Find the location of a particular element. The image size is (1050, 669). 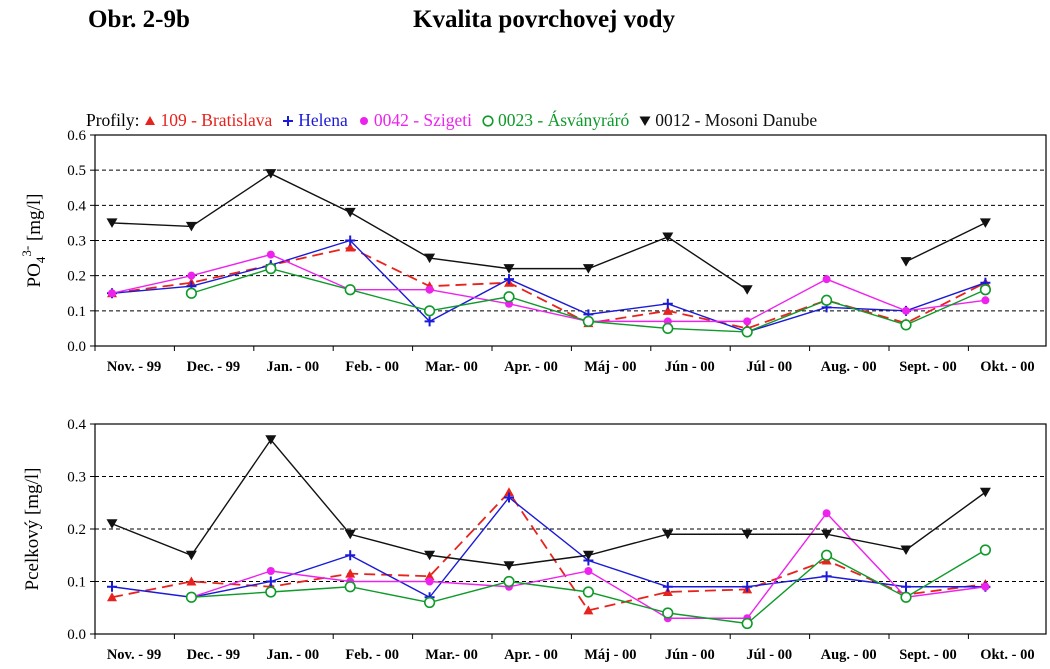

legend-entry: 0023 - Ásványráró is located at coordinates (555, 120).